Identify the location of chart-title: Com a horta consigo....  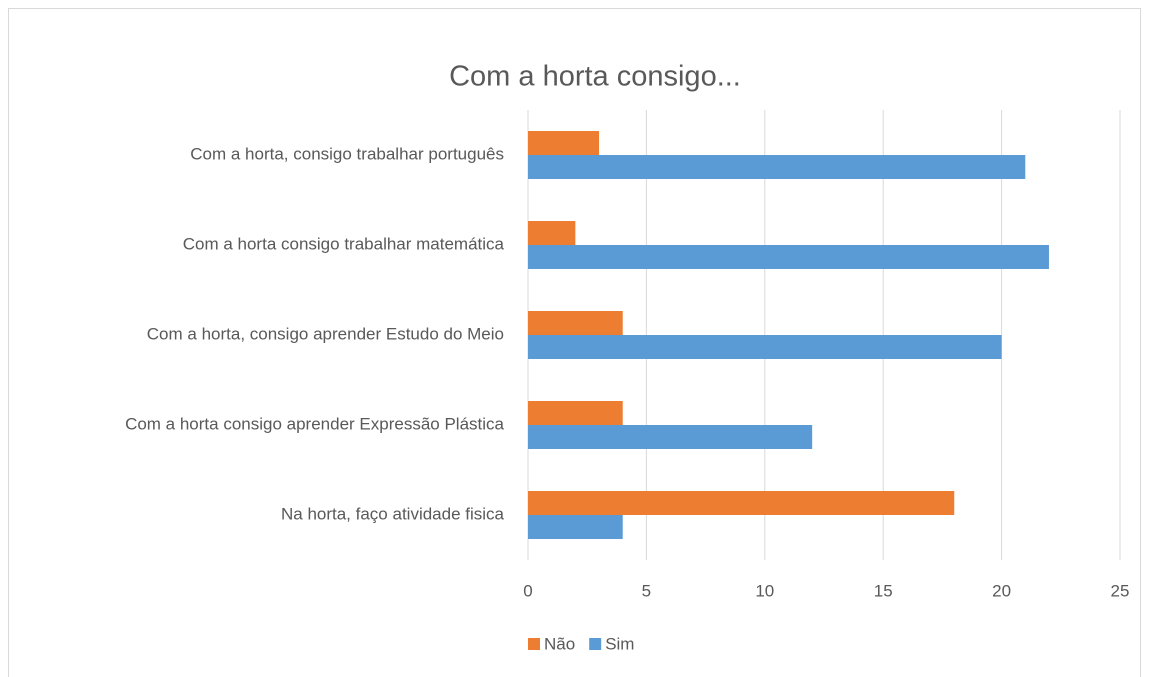
(595, 77).